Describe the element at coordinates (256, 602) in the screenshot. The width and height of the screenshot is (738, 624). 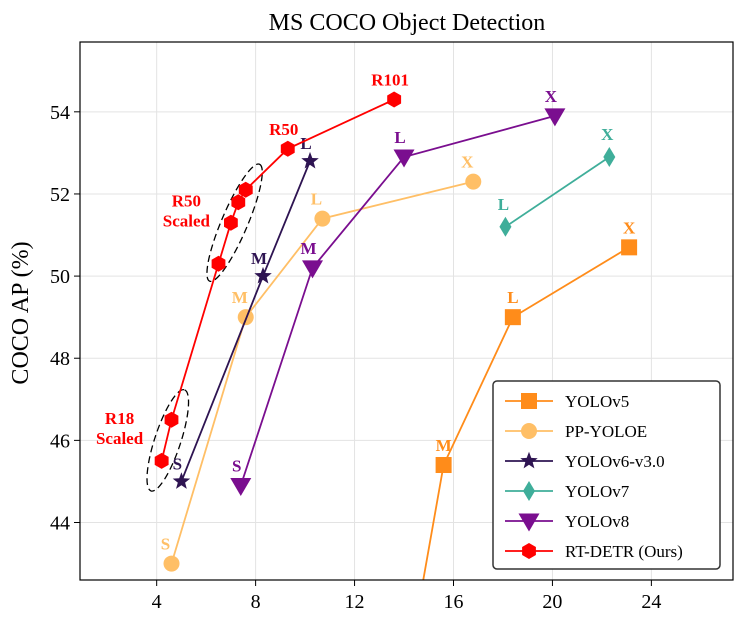
I see `x-tick-label: 8` at that location.